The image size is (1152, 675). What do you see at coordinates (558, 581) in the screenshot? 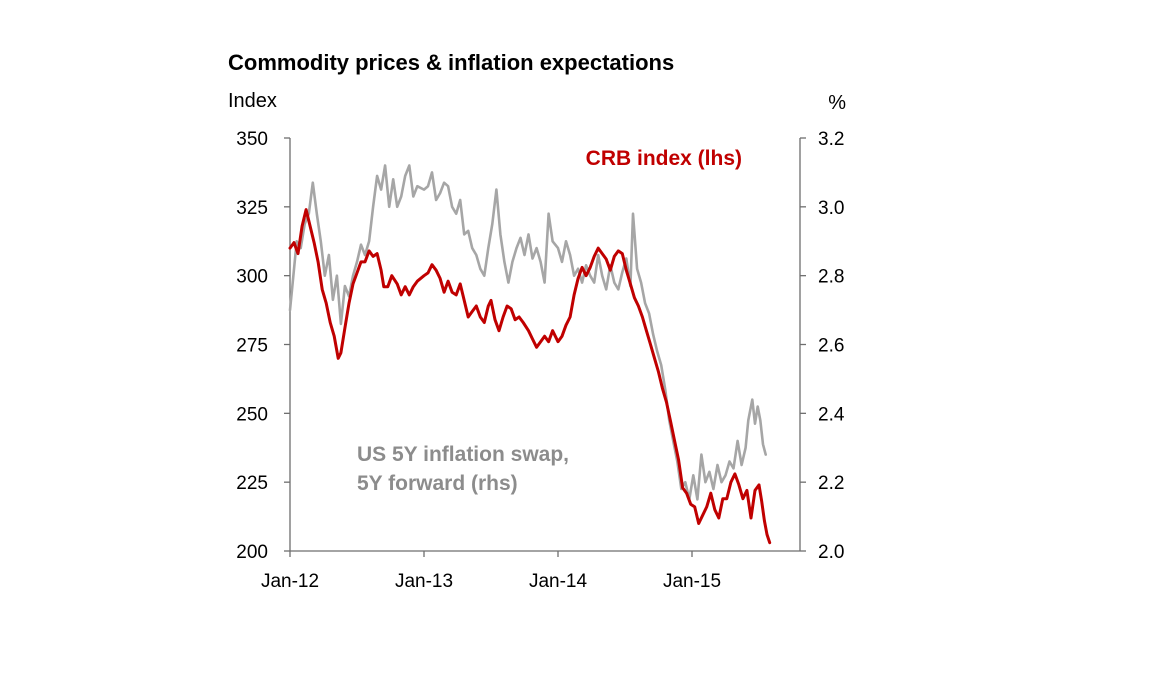
I see `x-tick-label: Jan-14` at bounding box center [558, 581].